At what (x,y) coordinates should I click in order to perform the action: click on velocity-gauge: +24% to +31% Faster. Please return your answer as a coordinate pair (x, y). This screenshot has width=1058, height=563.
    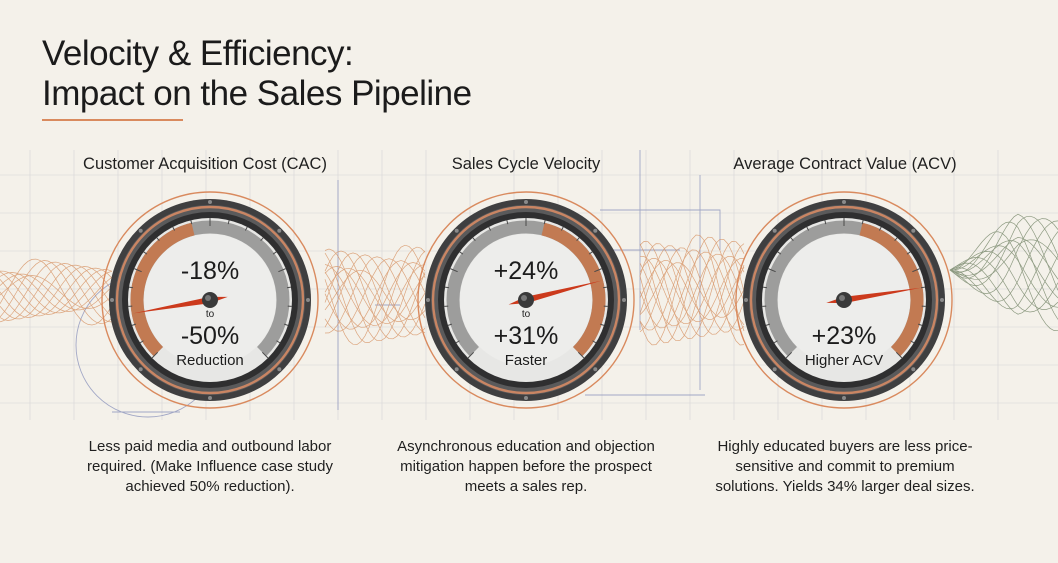
    Looking at the image, I should click on (526, 300).